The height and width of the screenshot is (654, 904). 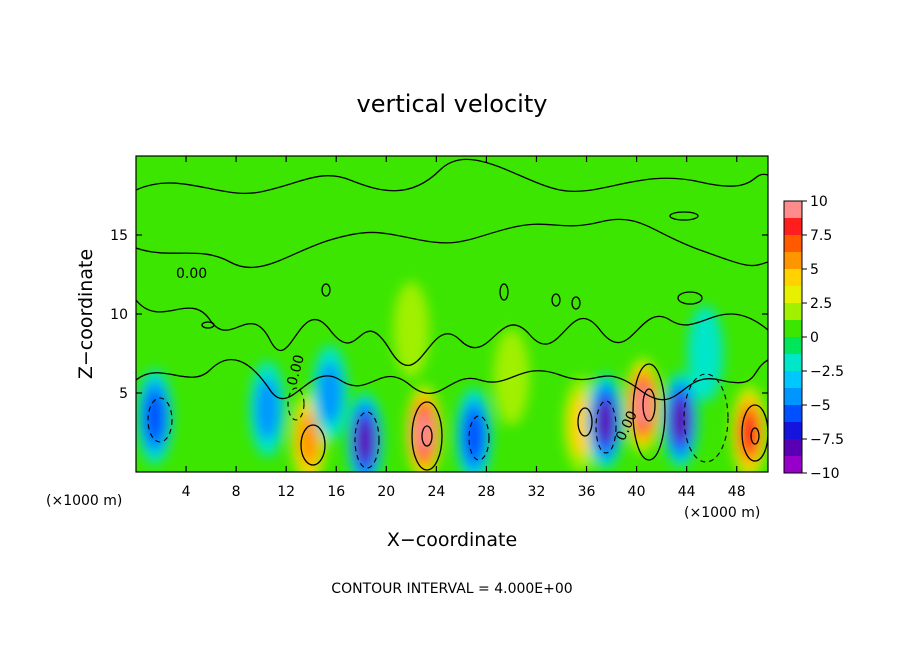 What do you see at coordinates (86, 314) in the screenshot?
I see `y-axis-label: Z−coordinate` at bounding box center [86, 314].